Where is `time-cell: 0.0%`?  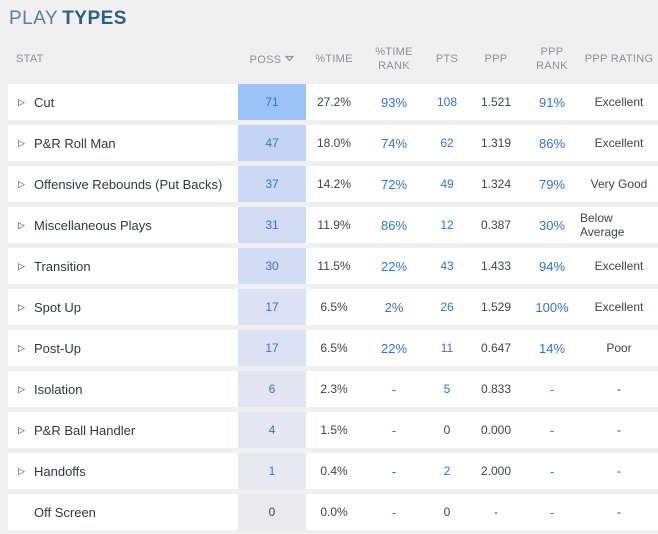
time-cell: 0.0% is located at coordinates (334, 512).